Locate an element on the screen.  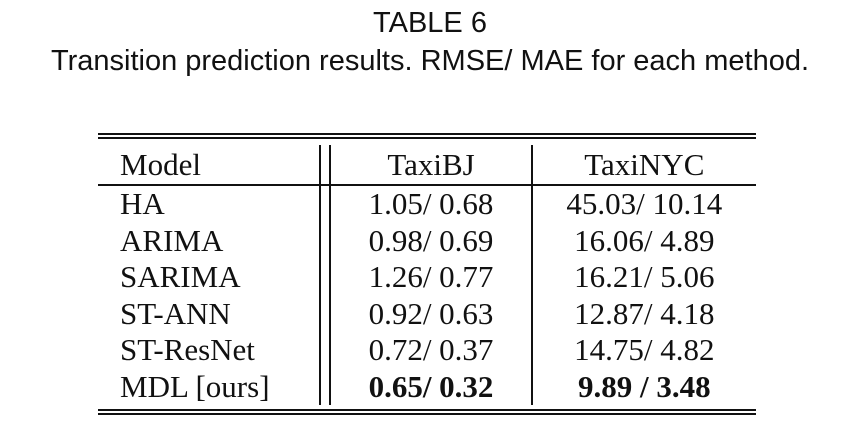
model-cell: HA is located at coordinates (142, 204).